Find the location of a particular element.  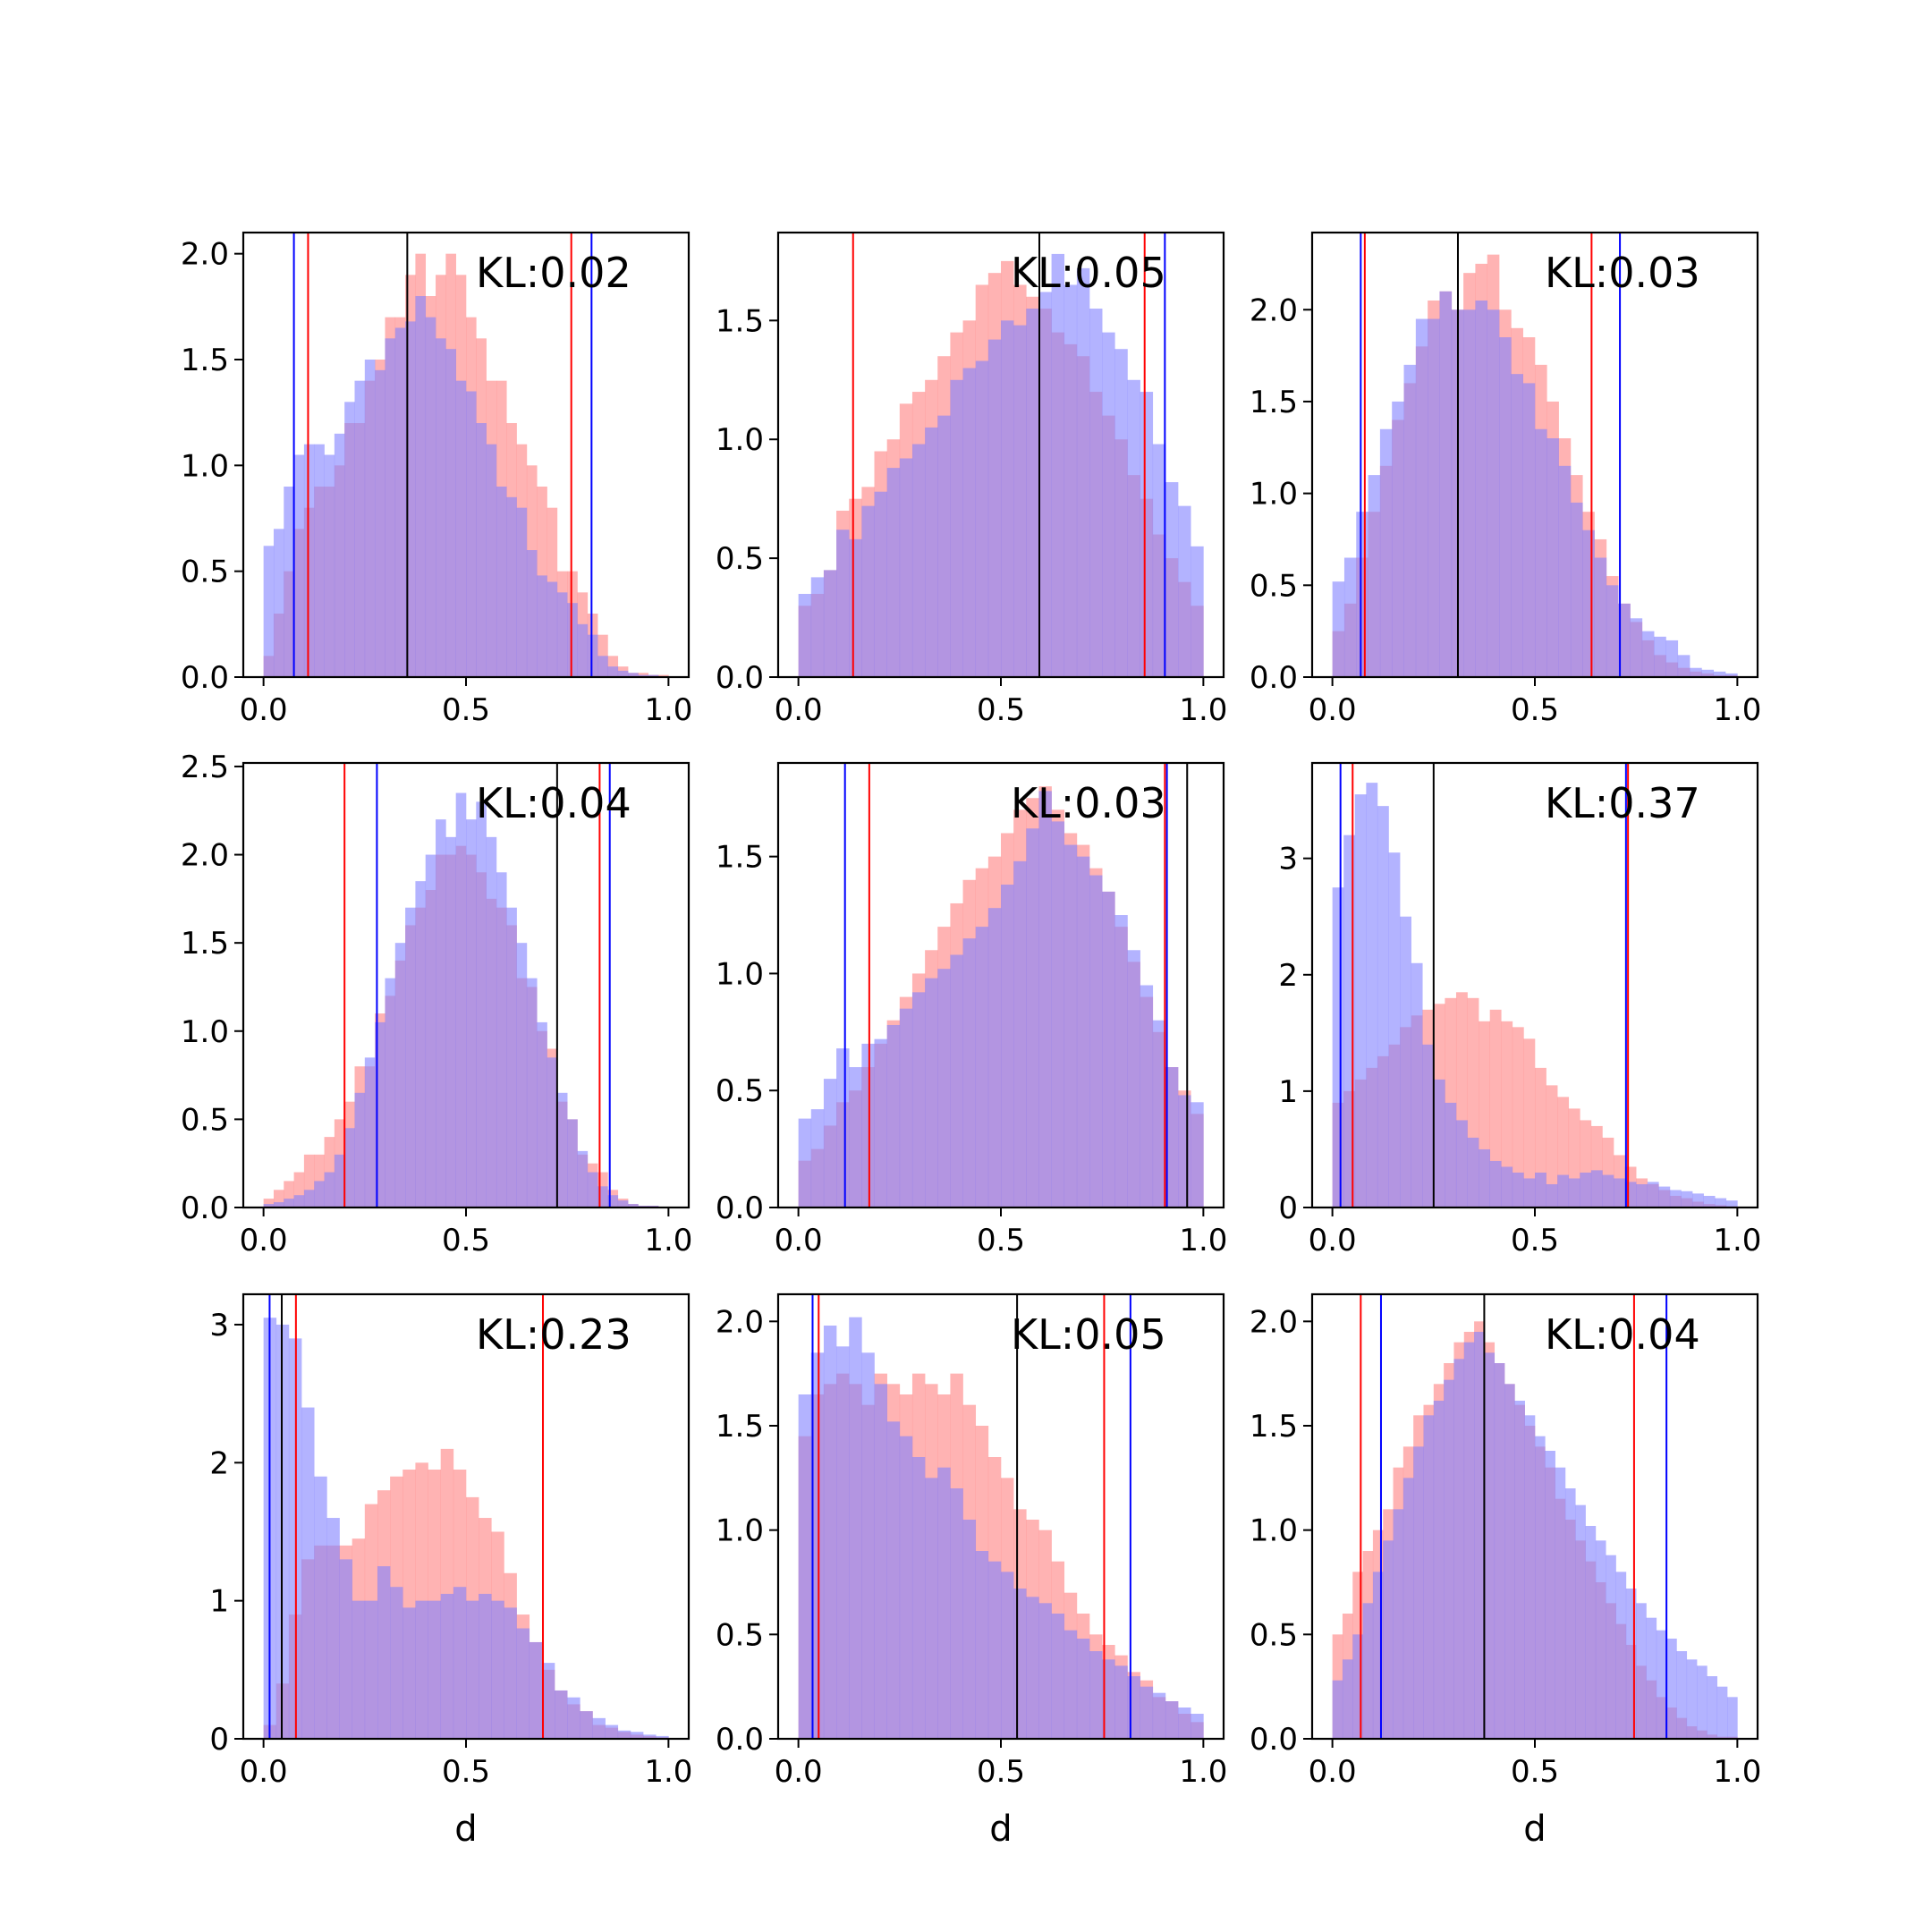

y-tick-label: 0.5 is located at coordinates (1274, 586).